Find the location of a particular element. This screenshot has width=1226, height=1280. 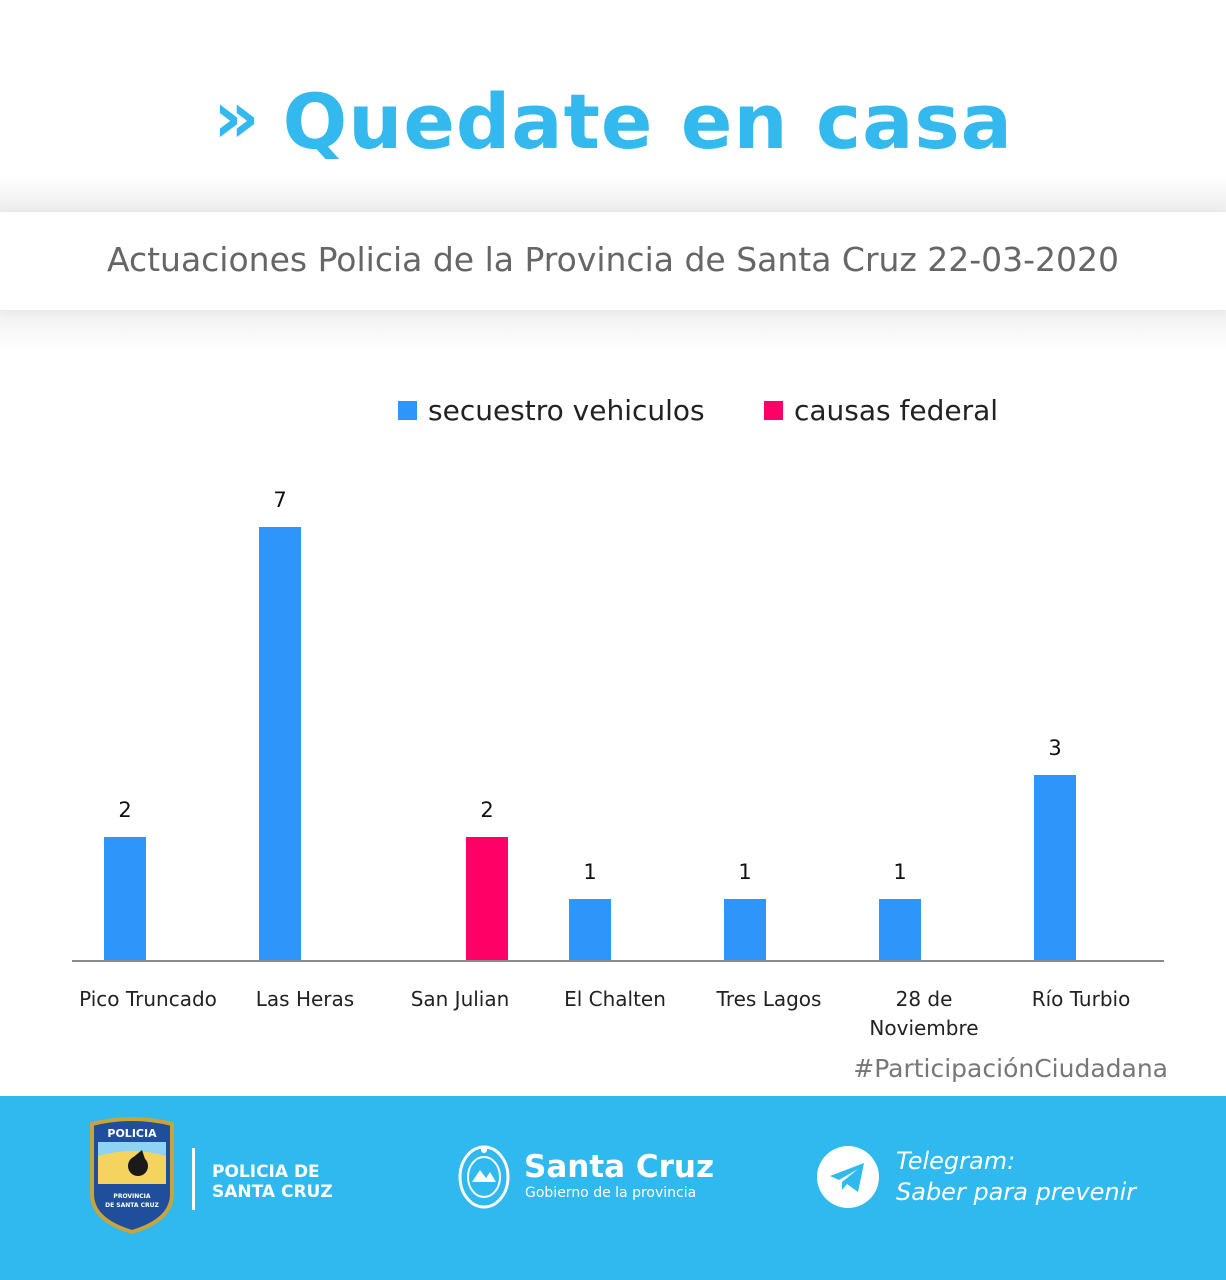

telegram-label: Telegram: is located at coordinates (956, 1161).